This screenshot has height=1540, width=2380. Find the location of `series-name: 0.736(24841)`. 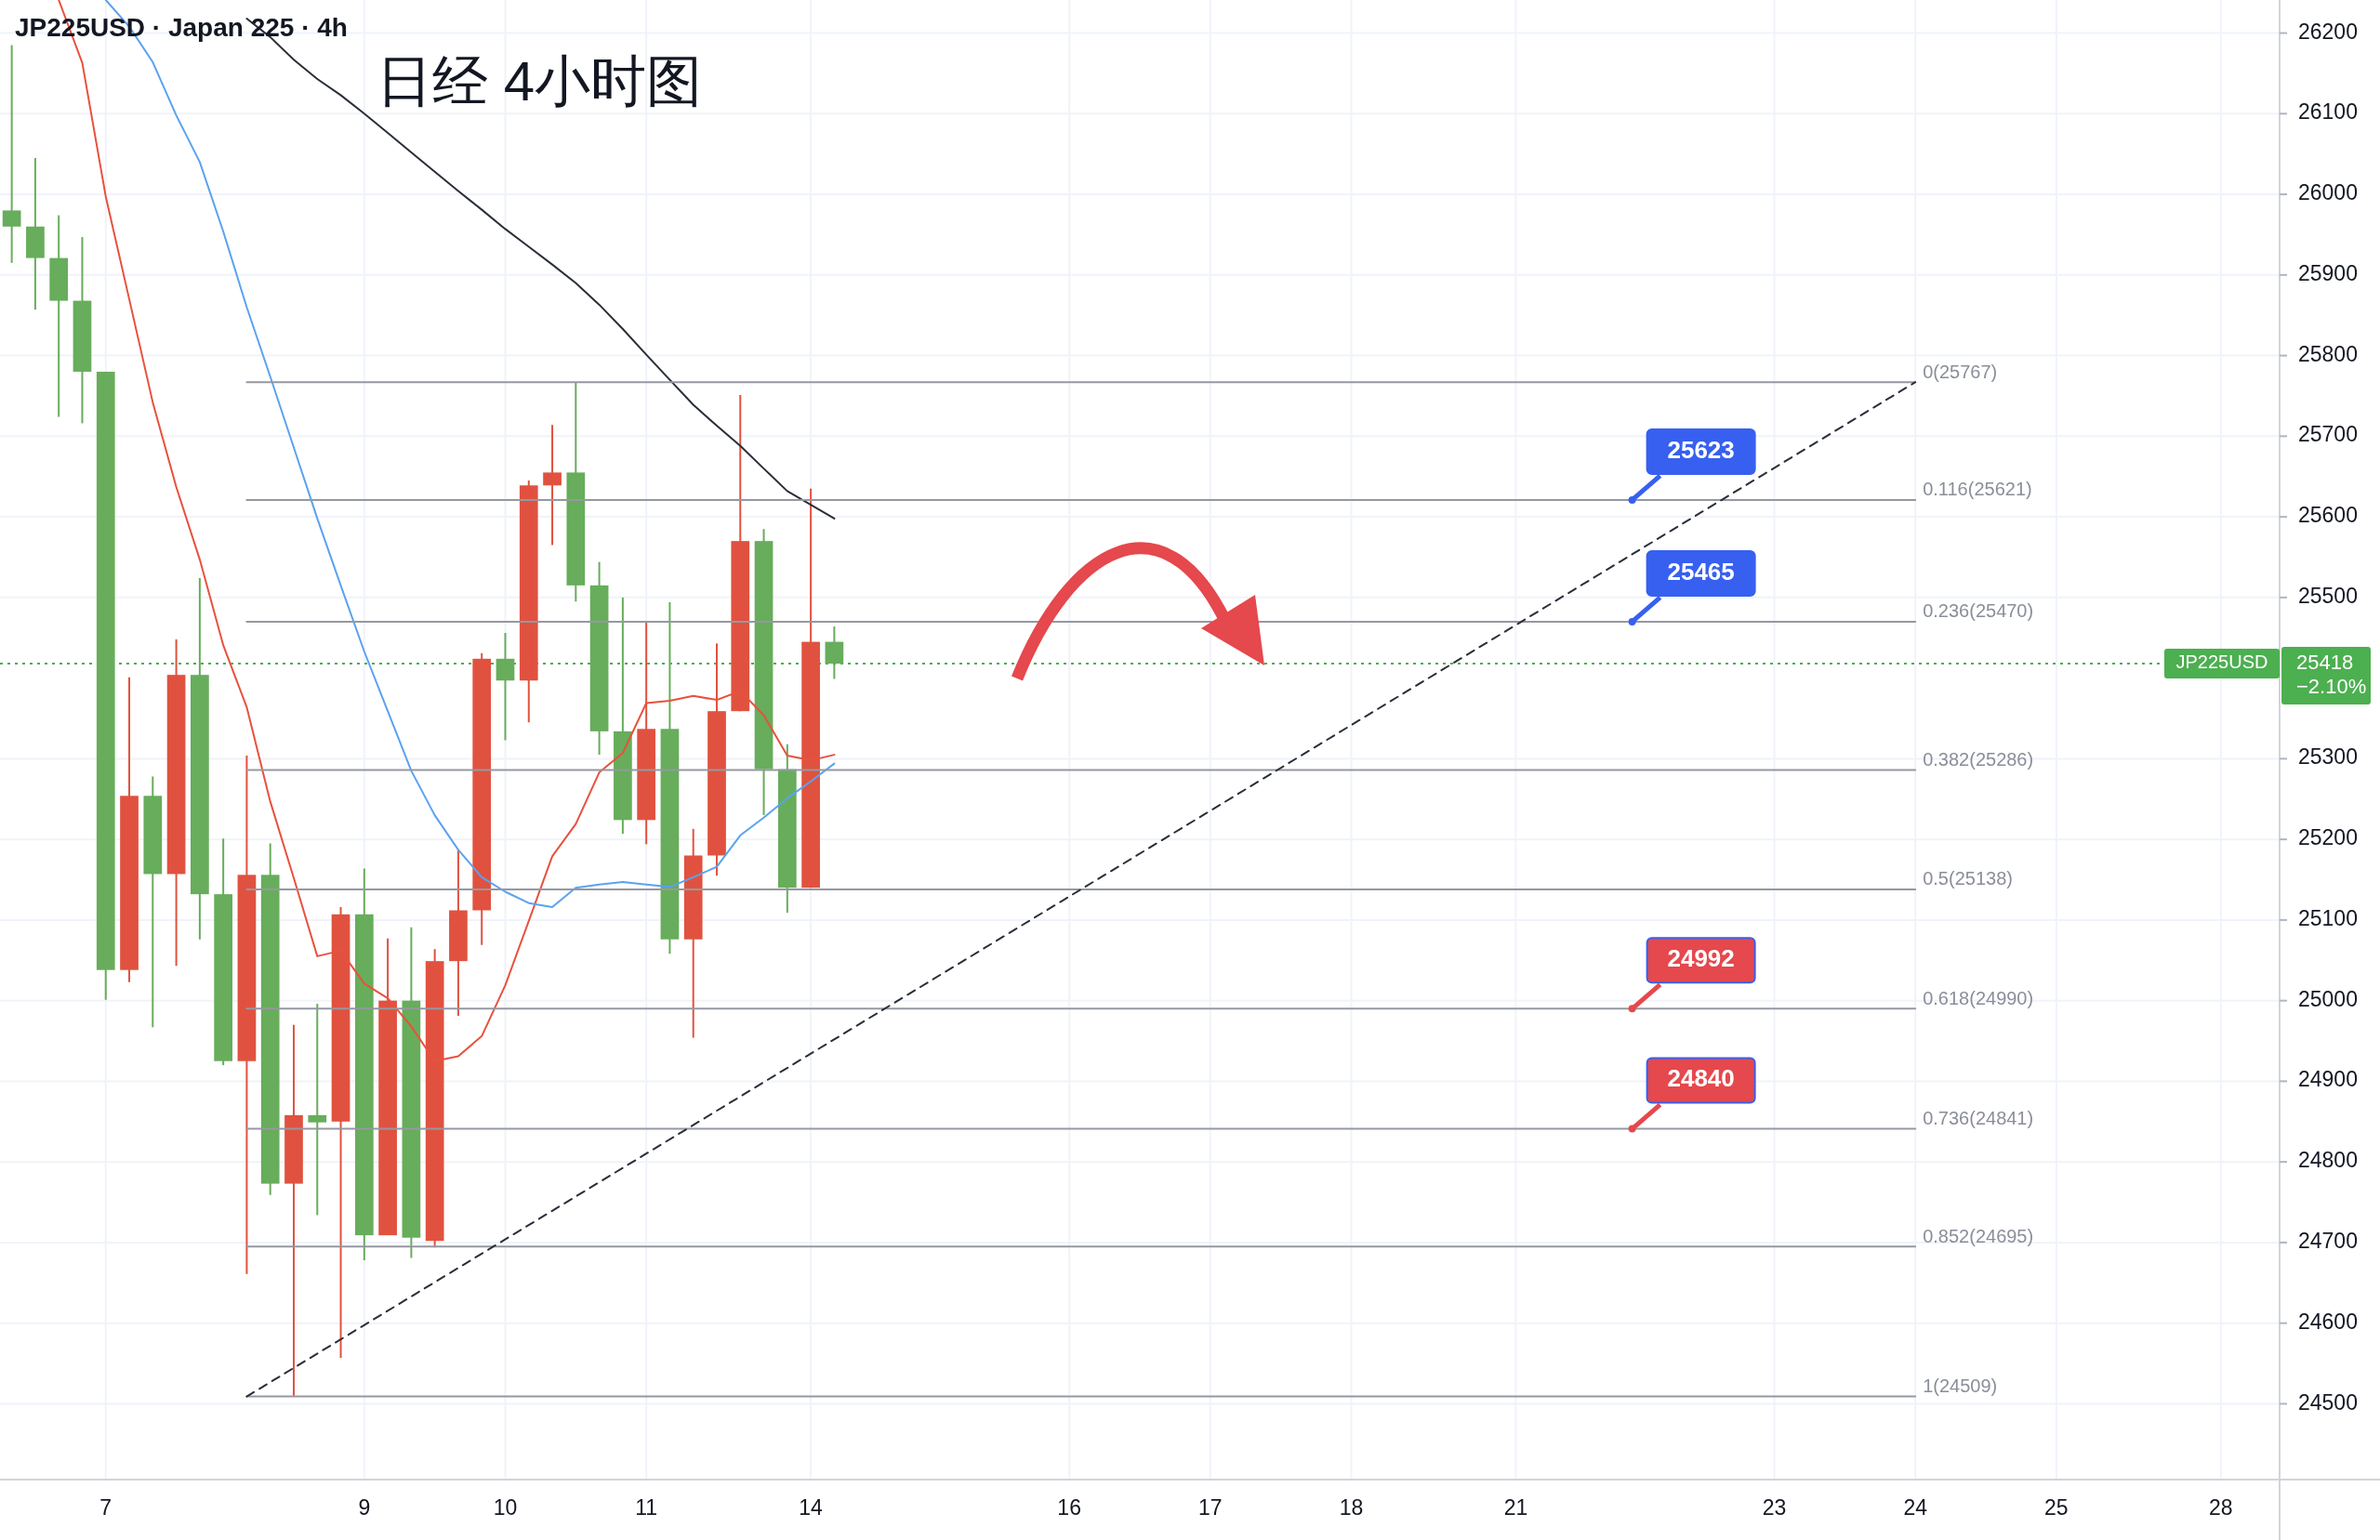

series-name: 0.736(24841) is located at coordinates (1978, 1118).